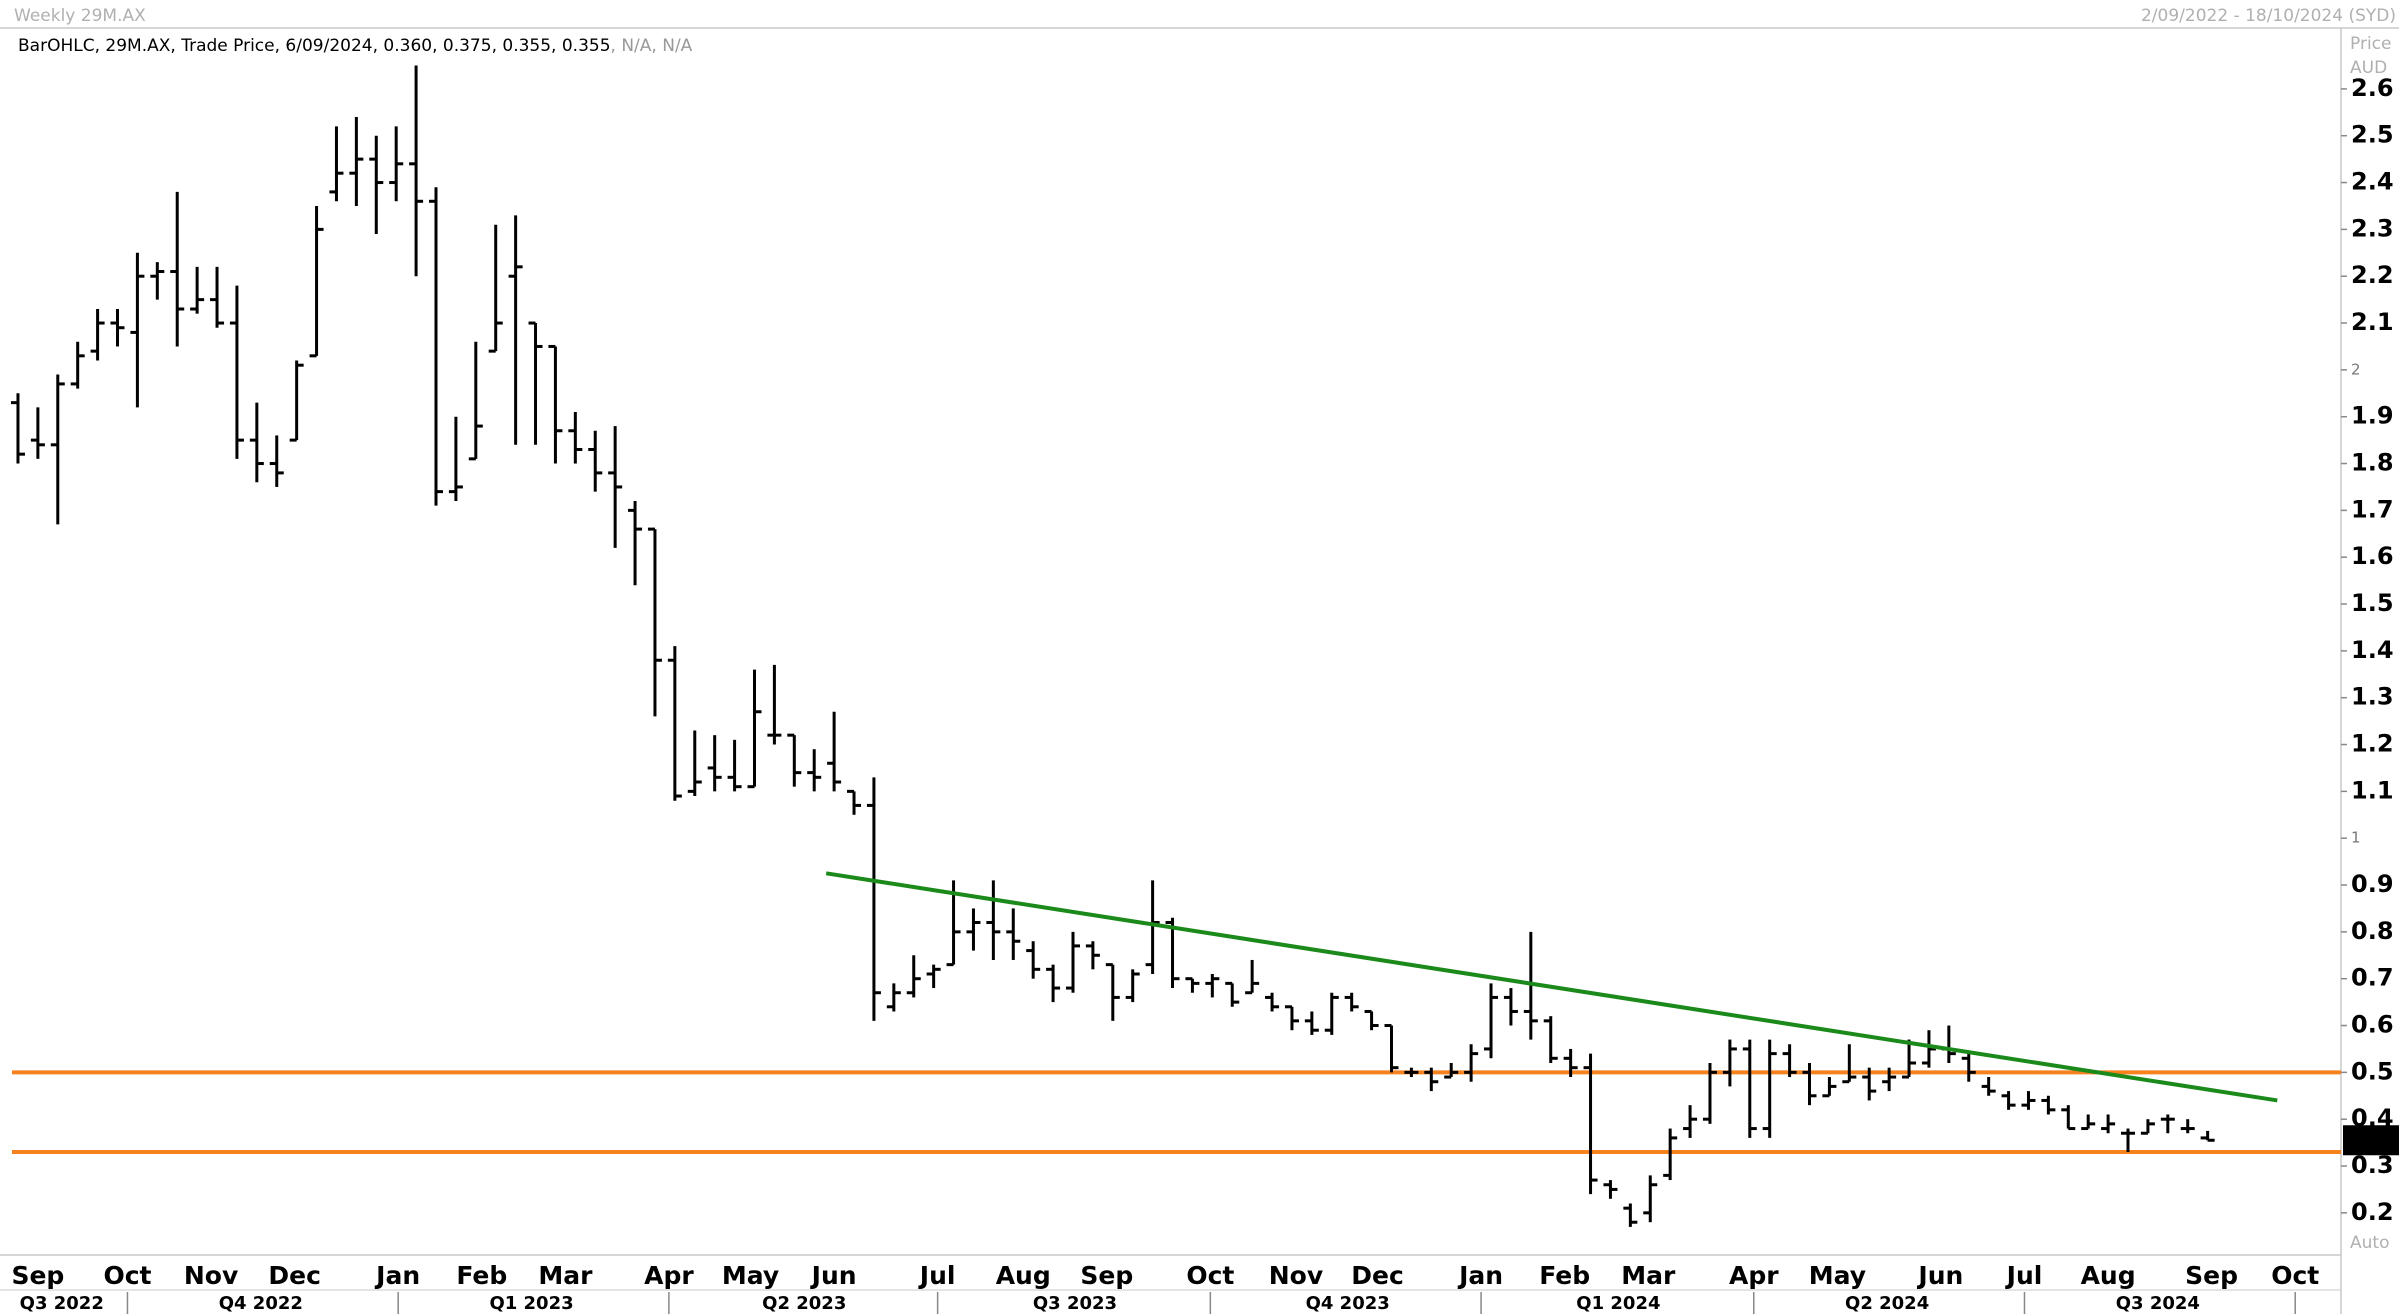 The image size is (2399, 1314). I want to click on y-tick-label: 0.8, so click(2372, 931).